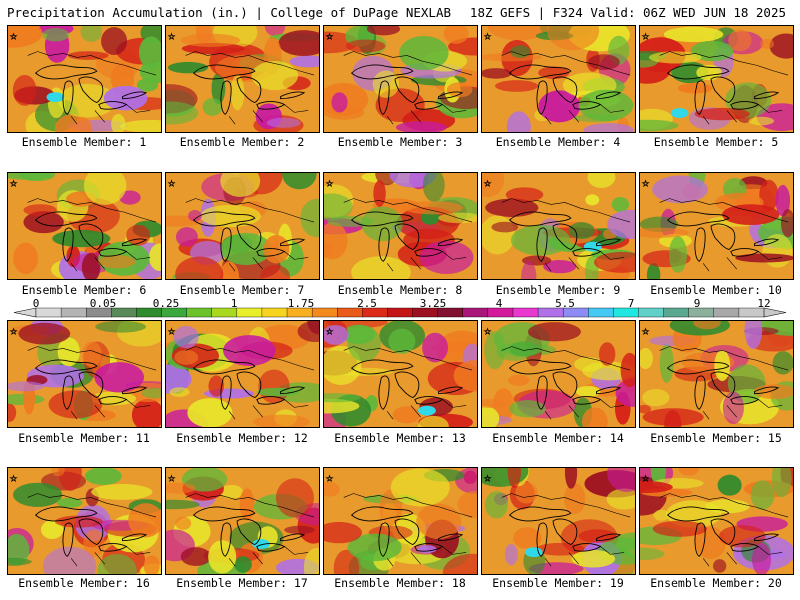 This screenshot has height=600, width=800. What do you see at coordinates (400, 583) in the screenshot?
I see `ensemble-member-caption: Ensemble Member: 18` at bounding box center [400, 583].